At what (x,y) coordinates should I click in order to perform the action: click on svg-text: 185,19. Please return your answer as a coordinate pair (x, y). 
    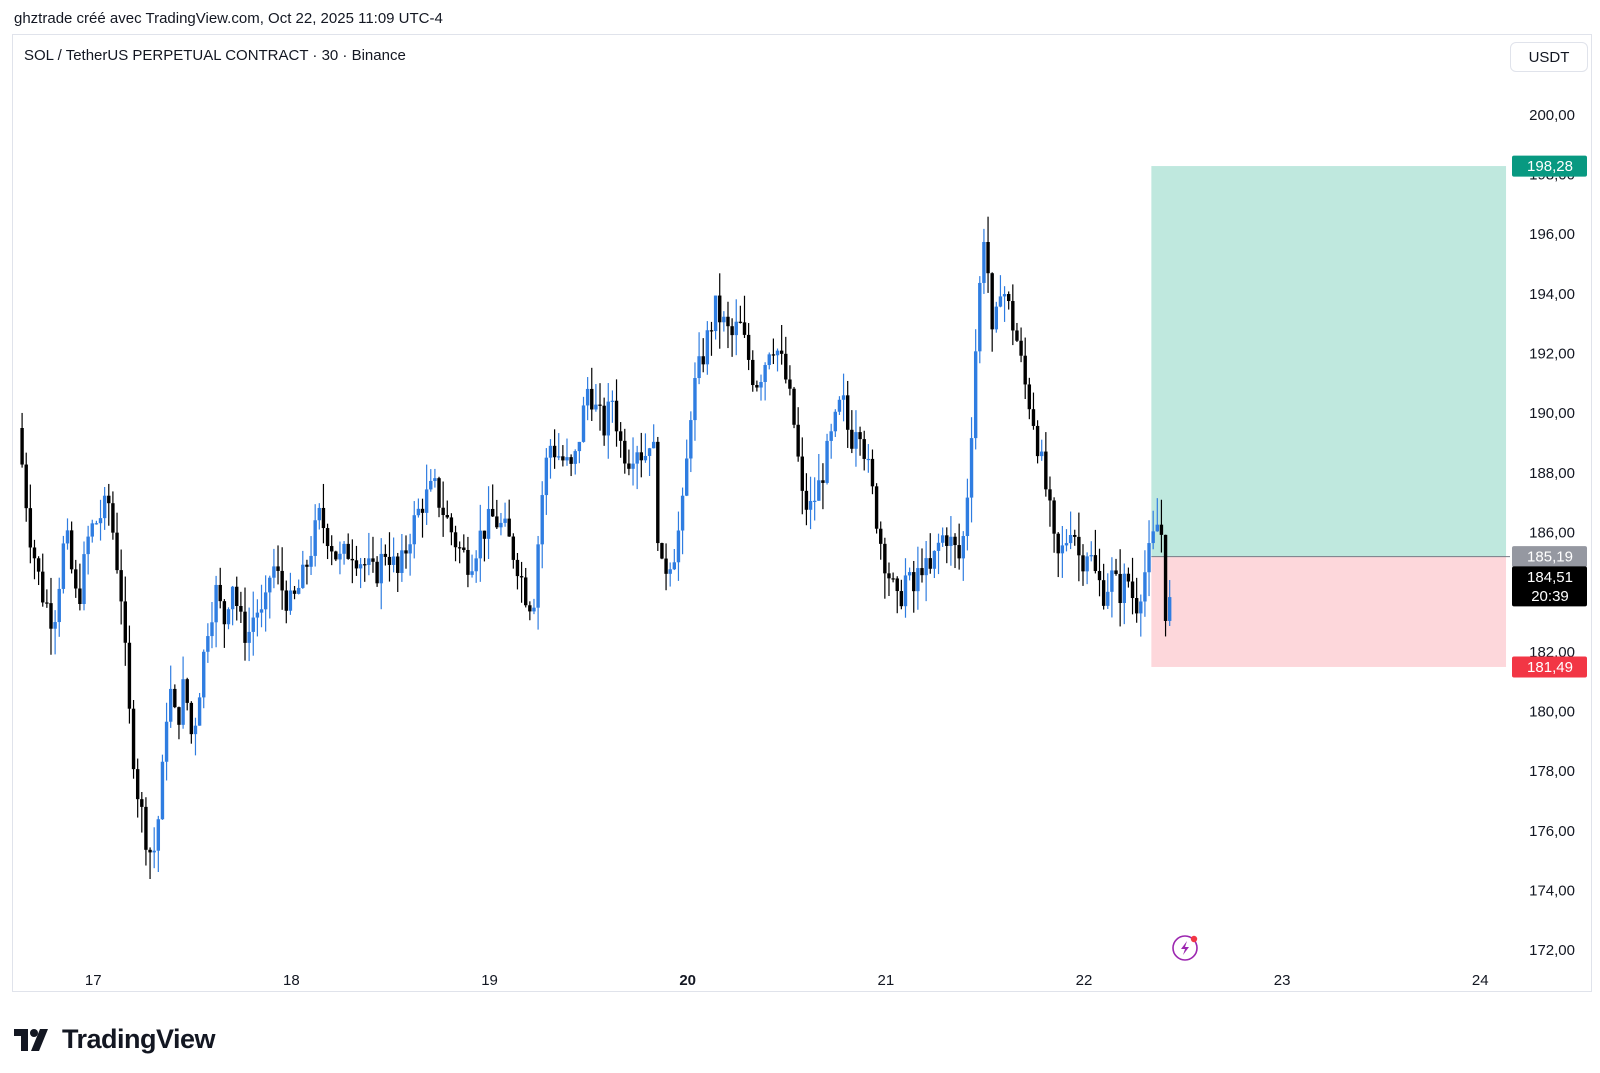
    Looking at the image, I should click on (1550, 557).